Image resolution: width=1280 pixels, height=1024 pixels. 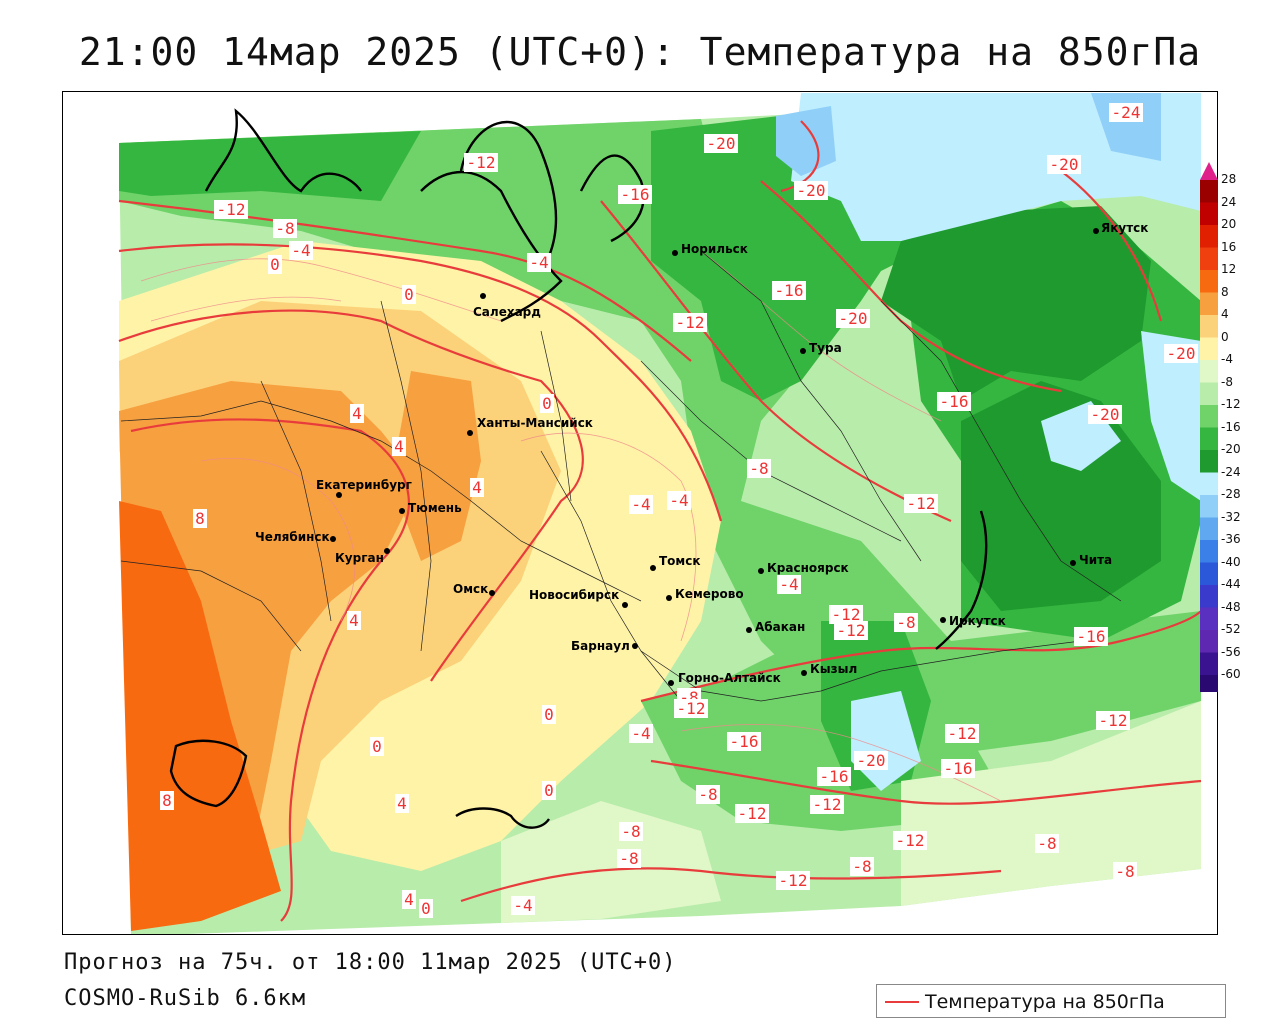 What do you see at coordinates (1231, 494) in the screenshot?
I see `colorbar-tick-label: -28` at bounding box center [1231, 494].